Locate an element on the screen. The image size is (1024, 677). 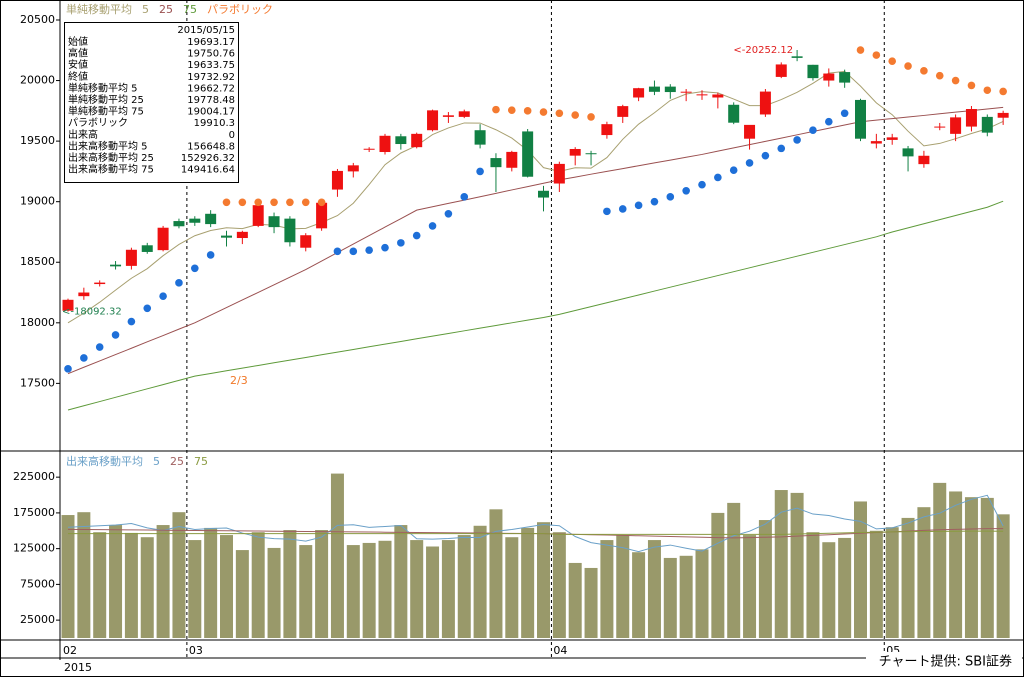
legend-entry: 5 is located at coordinates (156, 461).